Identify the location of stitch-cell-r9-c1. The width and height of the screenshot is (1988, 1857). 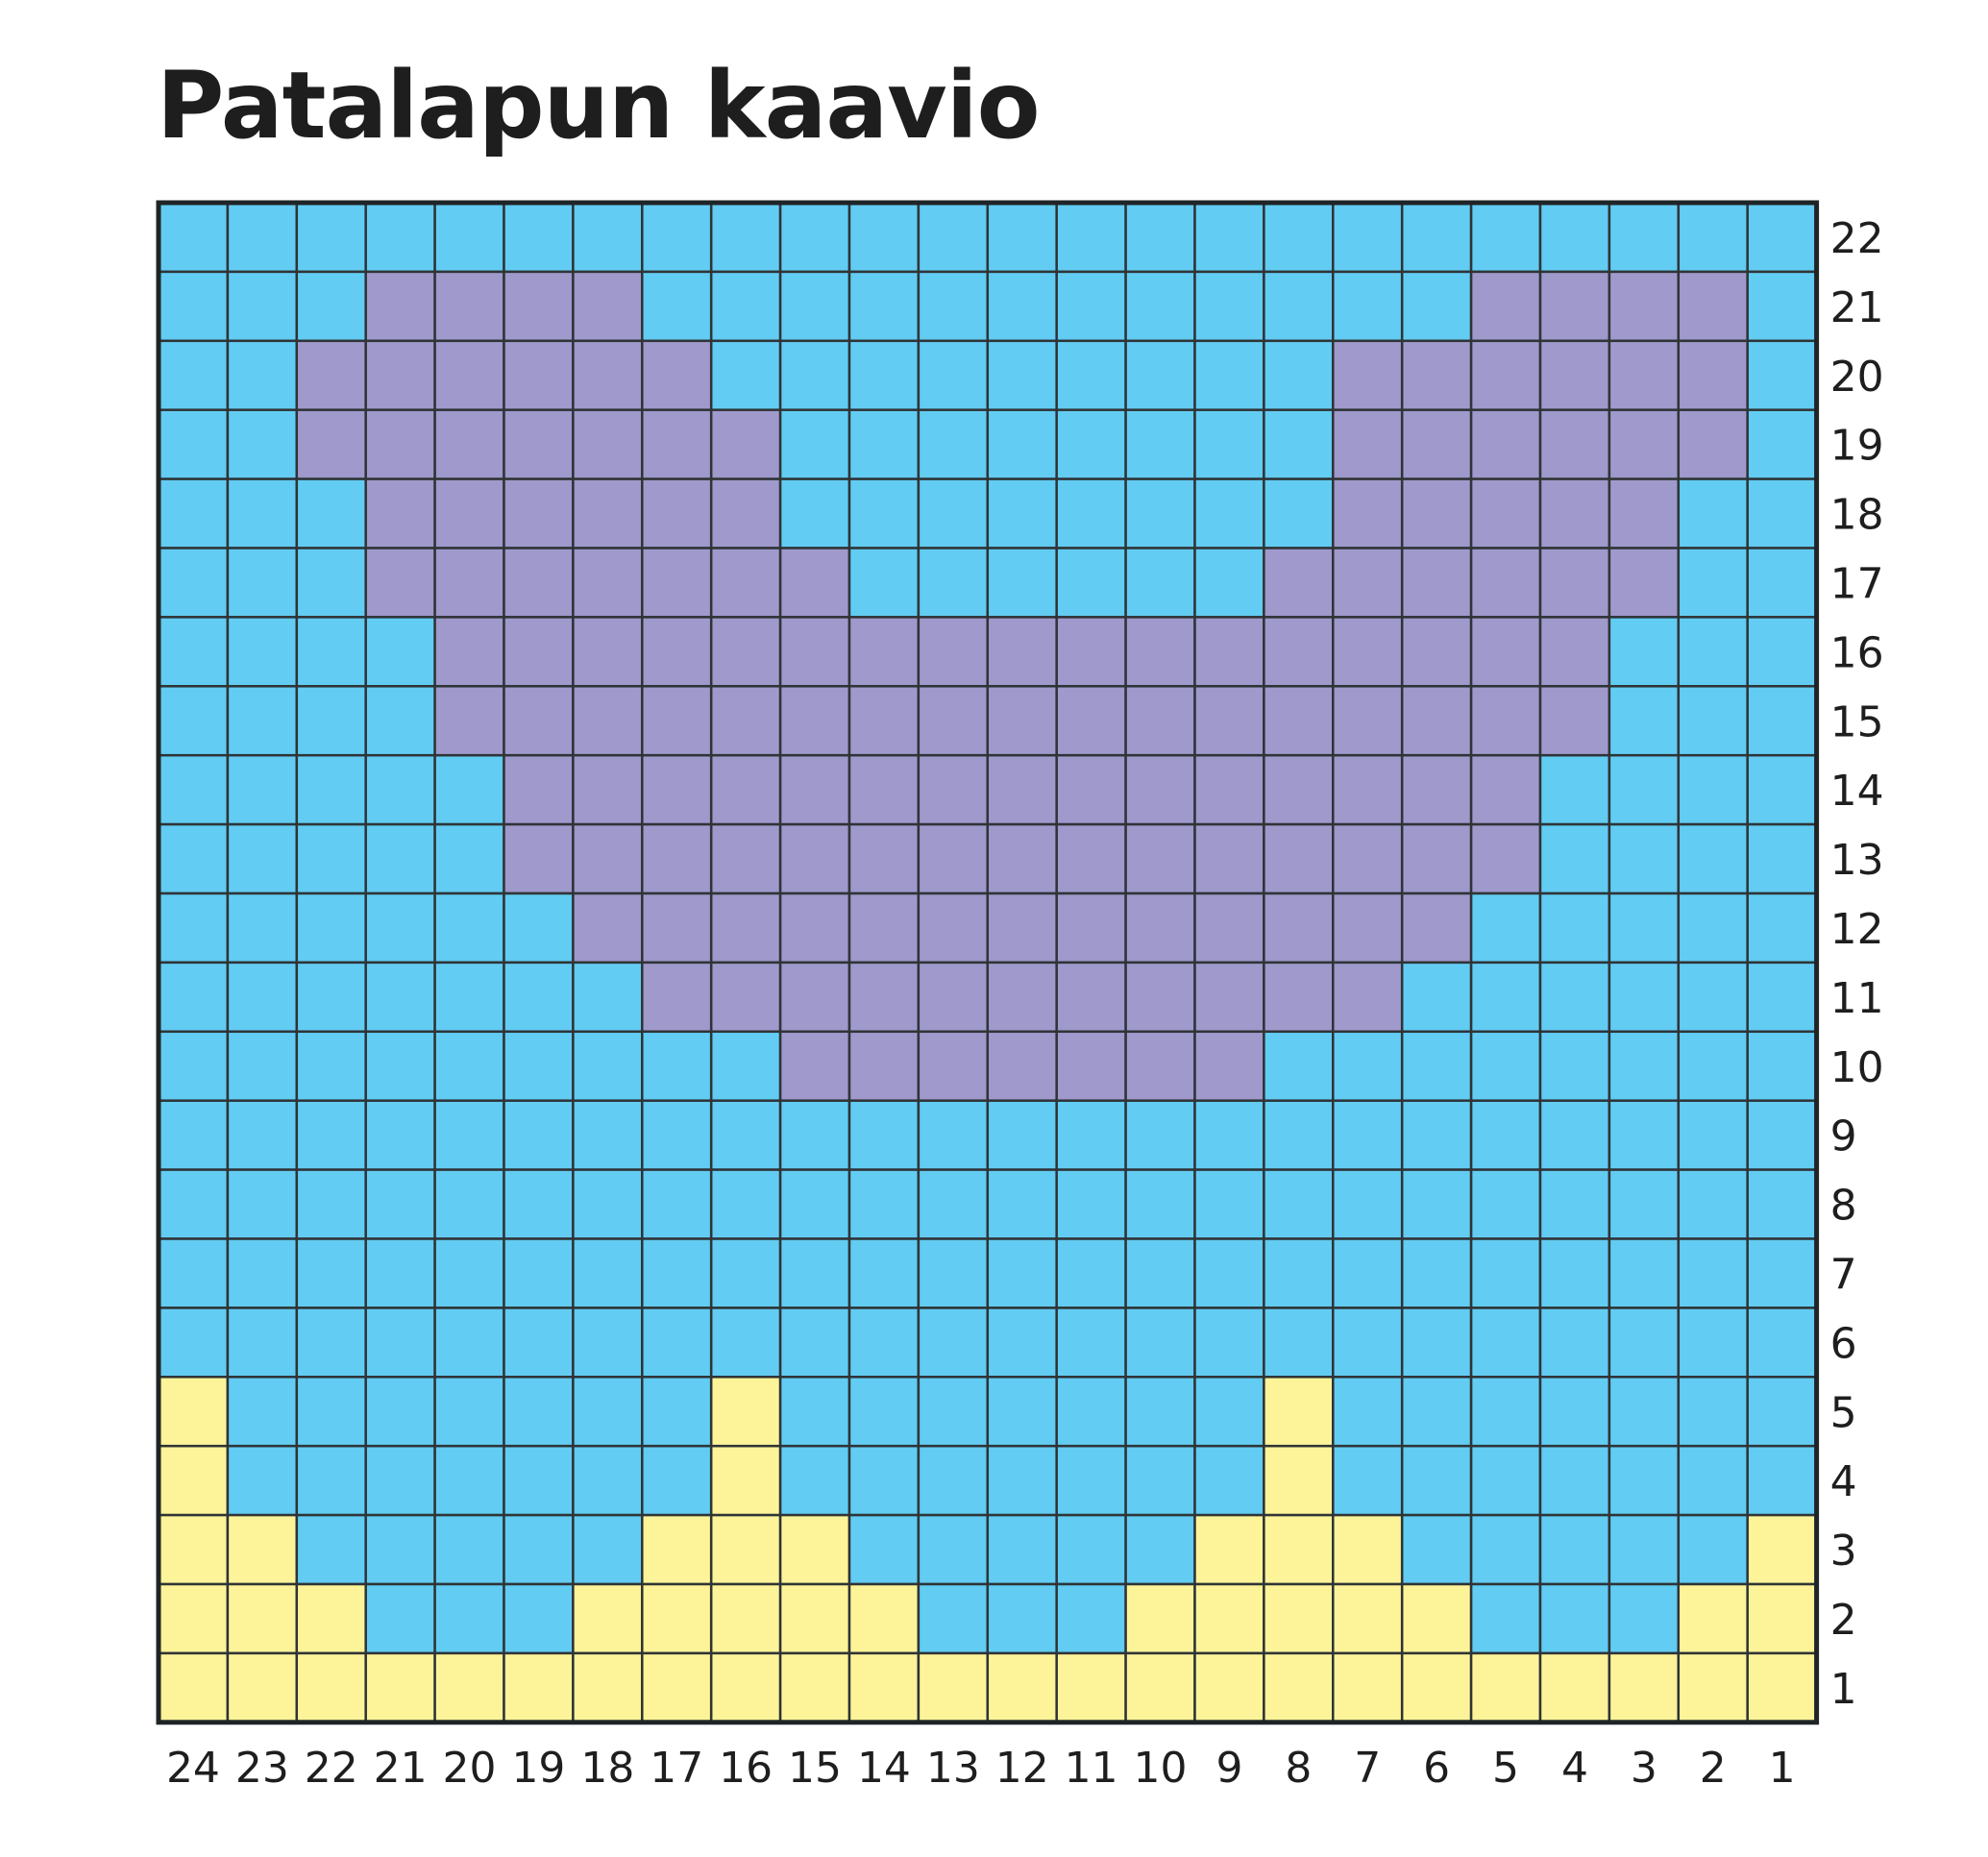
(1782, 1135).